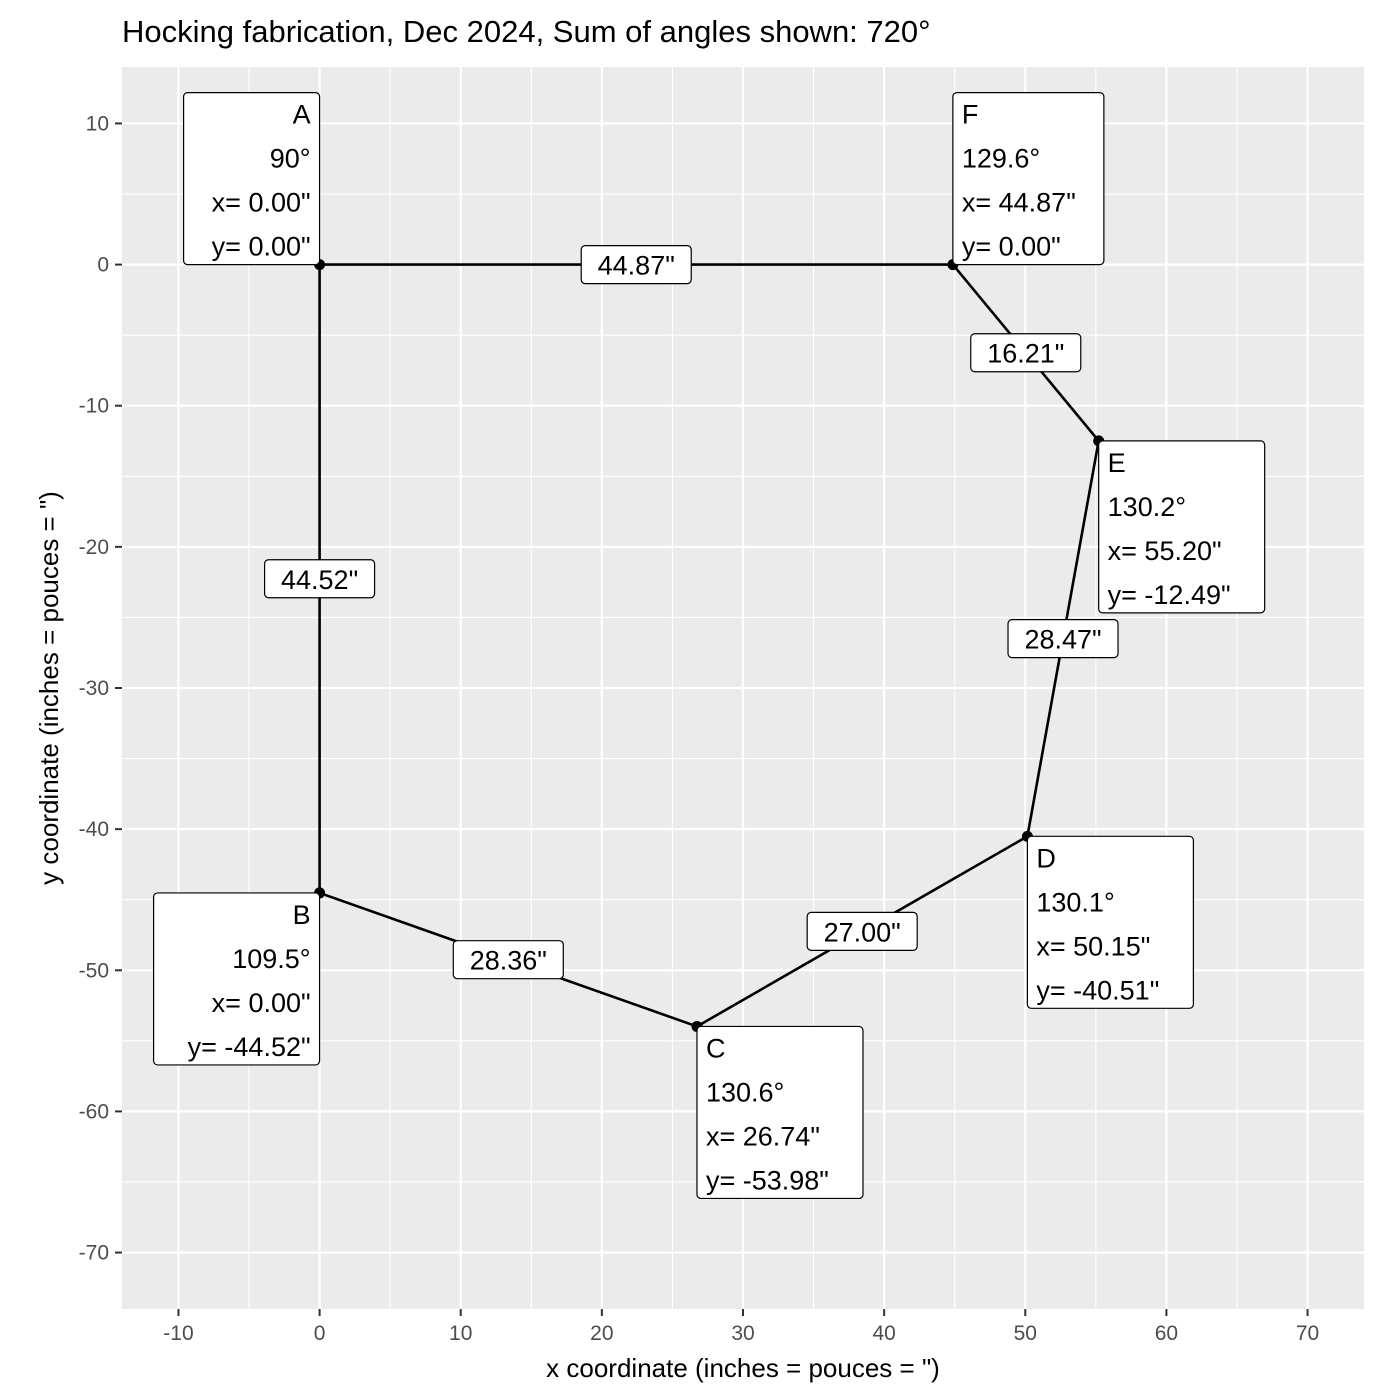 This screenshot has width=1400, height=1400. I want to click on y-tick-label: -70, so click(94, 1253).